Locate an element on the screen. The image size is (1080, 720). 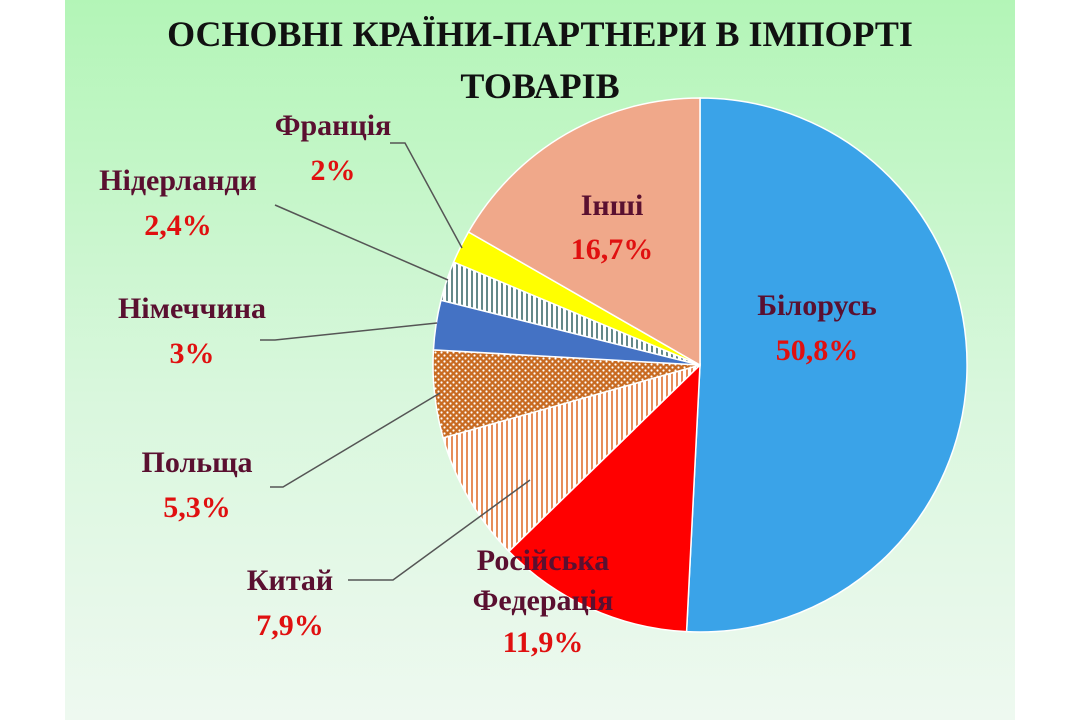
label-france-value: 2% is located at coordinates (333, 170).